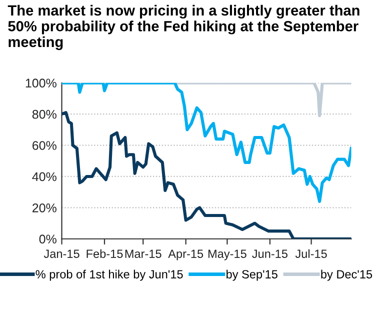  What do you see at coordinates (62, 254) in the screenshot?
I see `x-tick-label: Jan-15` at bounding box center [62, 254].